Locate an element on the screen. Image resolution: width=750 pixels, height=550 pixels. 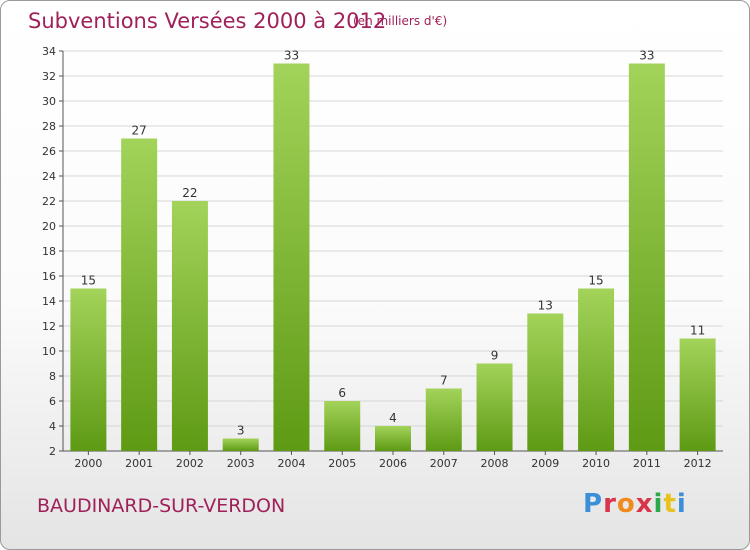
bar-2000 is located at coordinates (88, 369).